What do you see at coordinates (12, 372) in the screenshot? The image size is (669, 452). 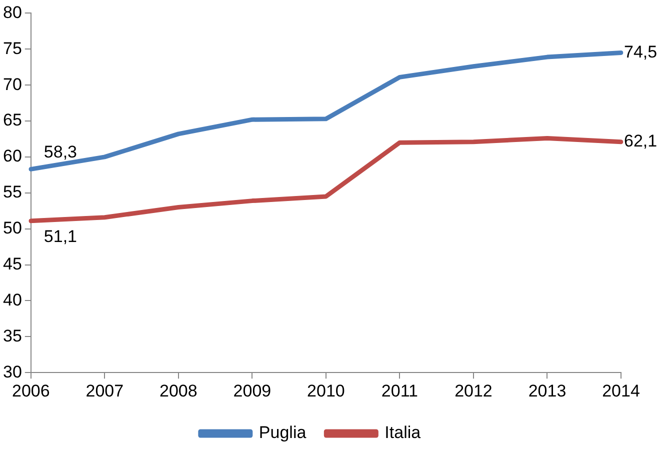 I see `y-tick-label: 30` at bounding box center [12, 372].